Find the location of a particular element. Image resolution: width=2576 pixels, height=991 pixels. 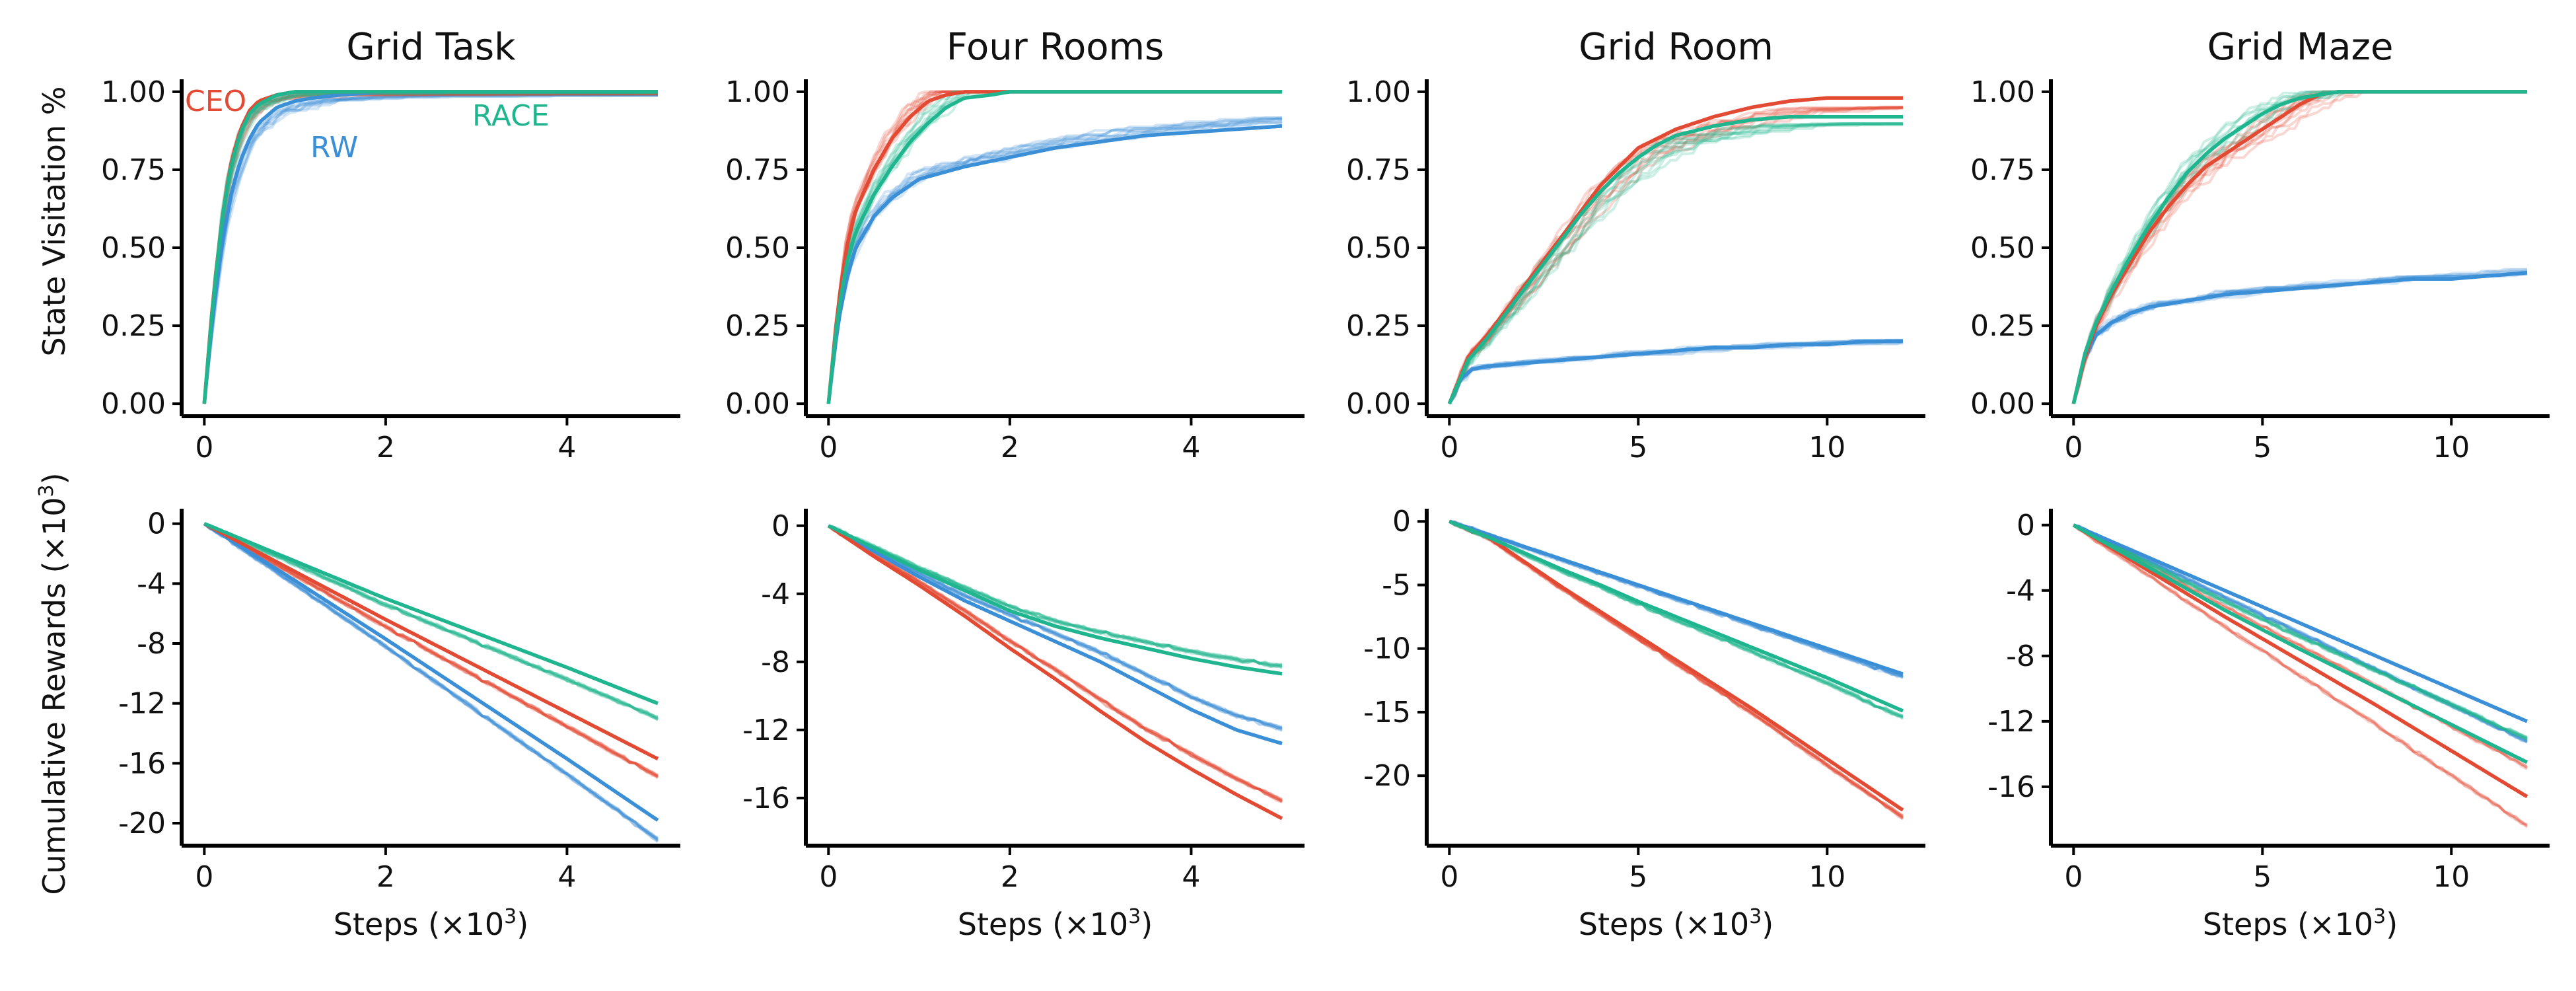

y-tick-label: 0.25 is located at coordinates (2002, 326).